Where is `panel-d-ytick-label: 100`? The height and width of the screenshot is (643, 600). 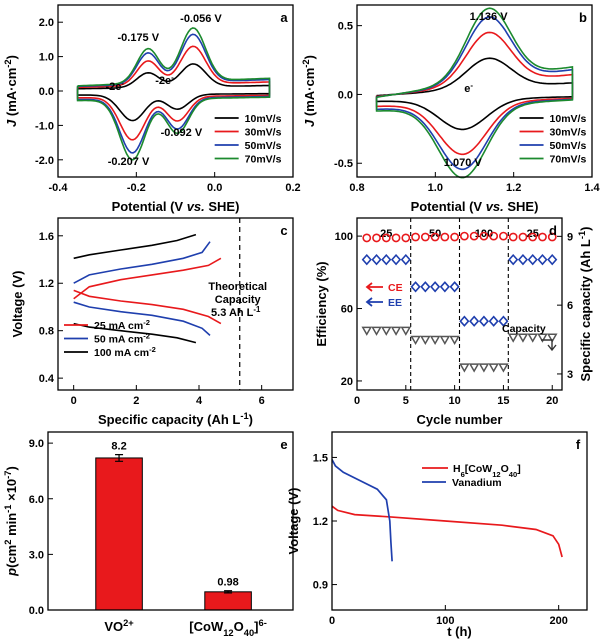 panel-d-ytick-label: 100 is located at coordinates (344, 237).